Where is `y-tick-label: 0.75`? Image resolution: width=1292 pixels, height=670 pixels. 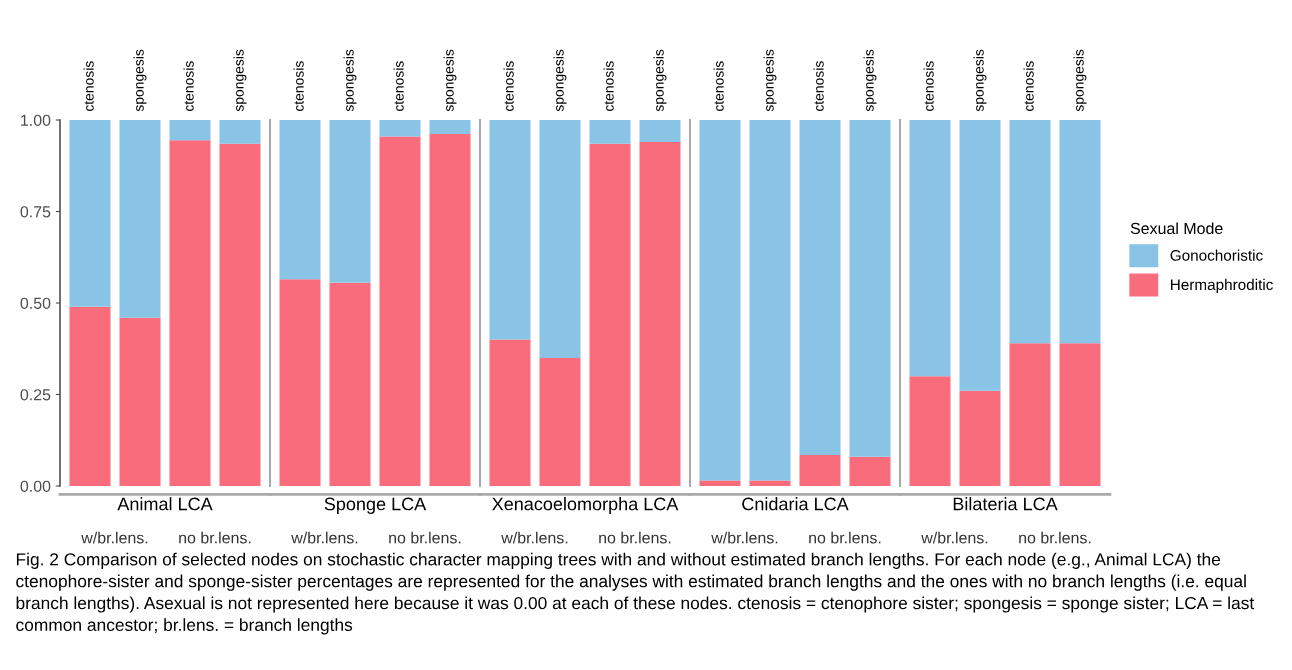 y-tick-label: 0.75 is located at coordinates (35, 212).